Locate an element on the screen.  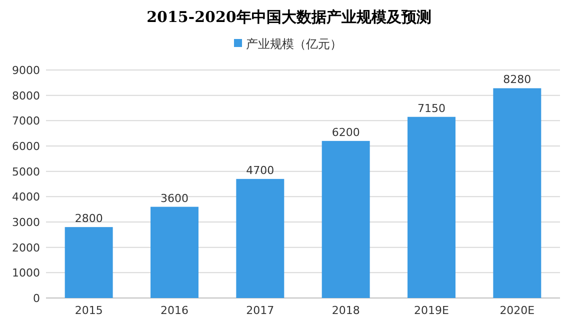
y-tick-label: 5000 is located at coordinates (26, 171).